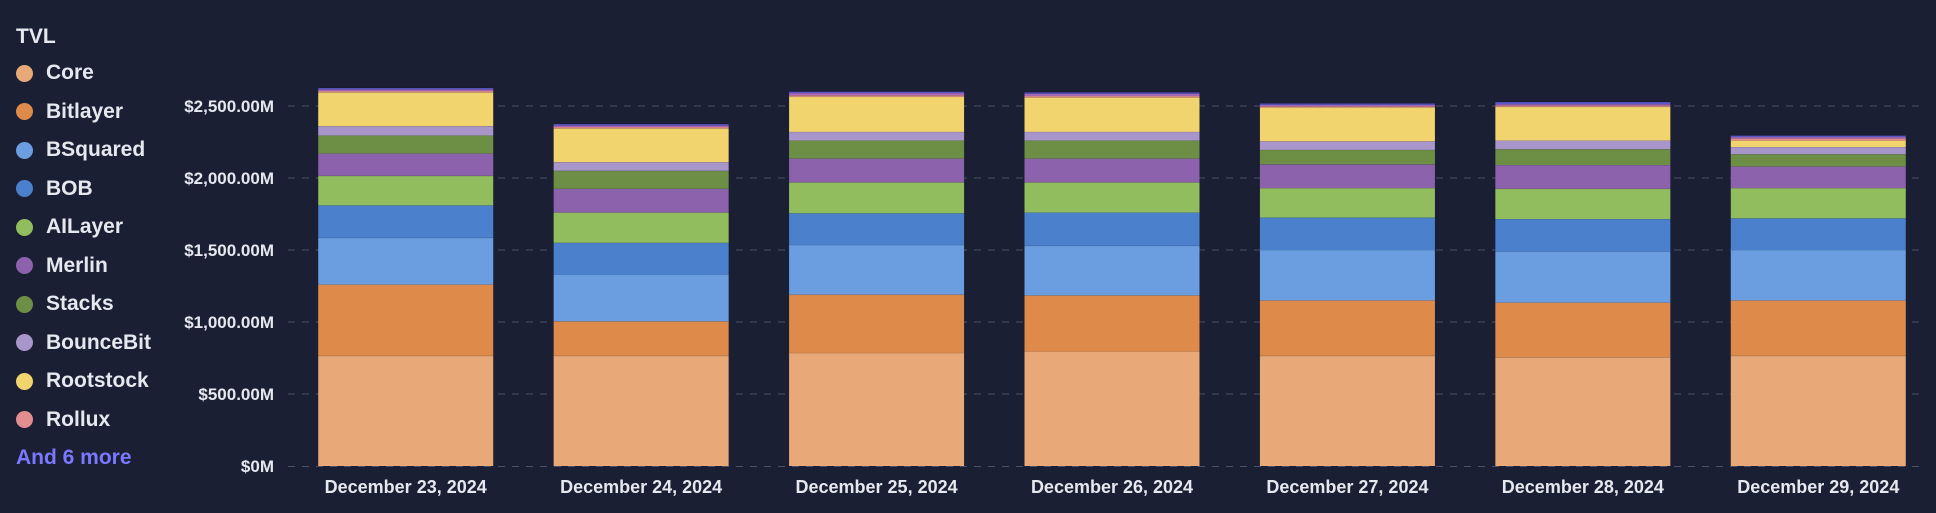  What do you see at coordinates (85, 227) in the screenshot?
I see `legend-label: AILayer` at bounding box center [85, 227].